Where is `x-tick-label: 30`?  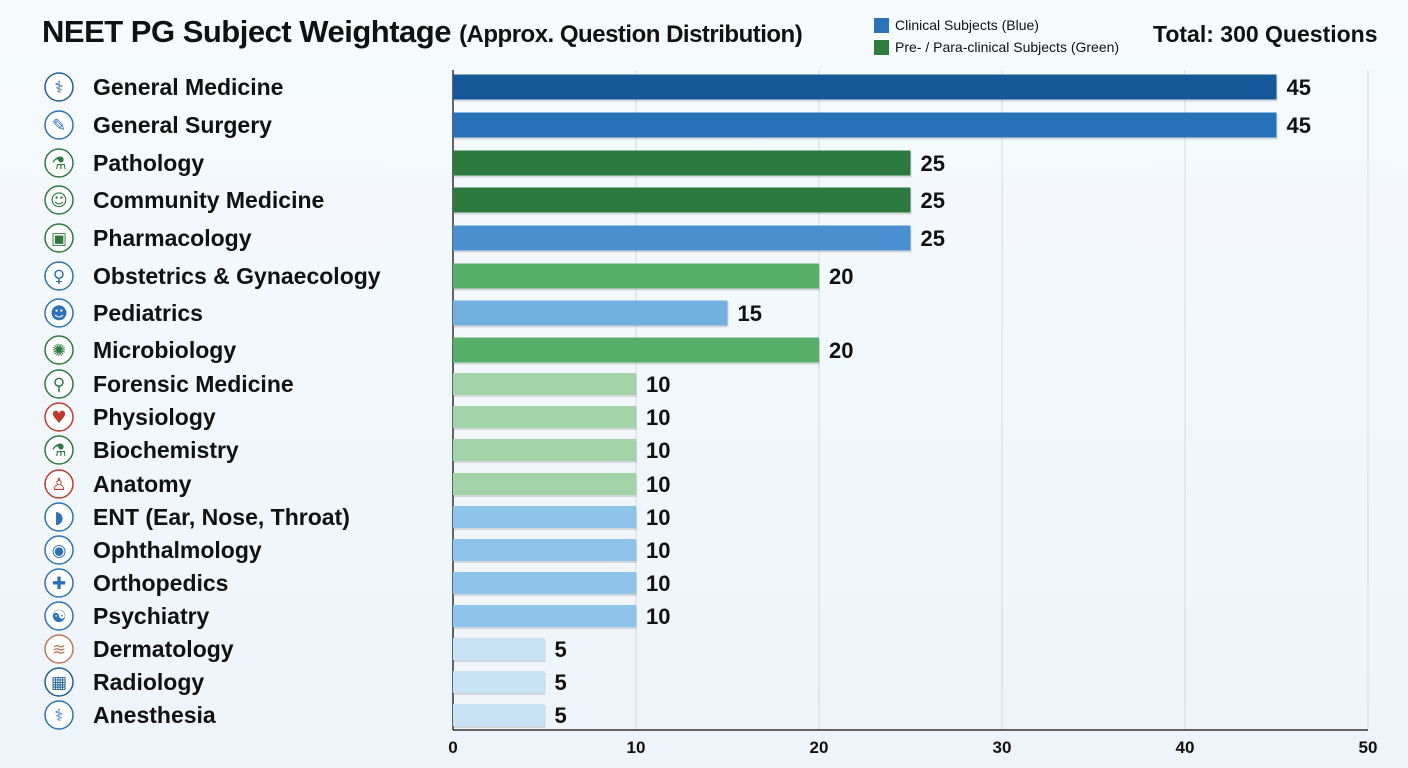 x-tick-label: 30 is located at coordinates (1002, 747).